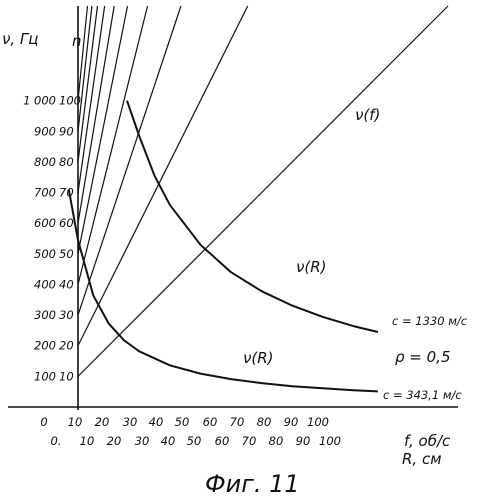  Describe the element at coordinates (252, 484) in the screenshot. I see `figure-caption: Фиг. 11` at that location.